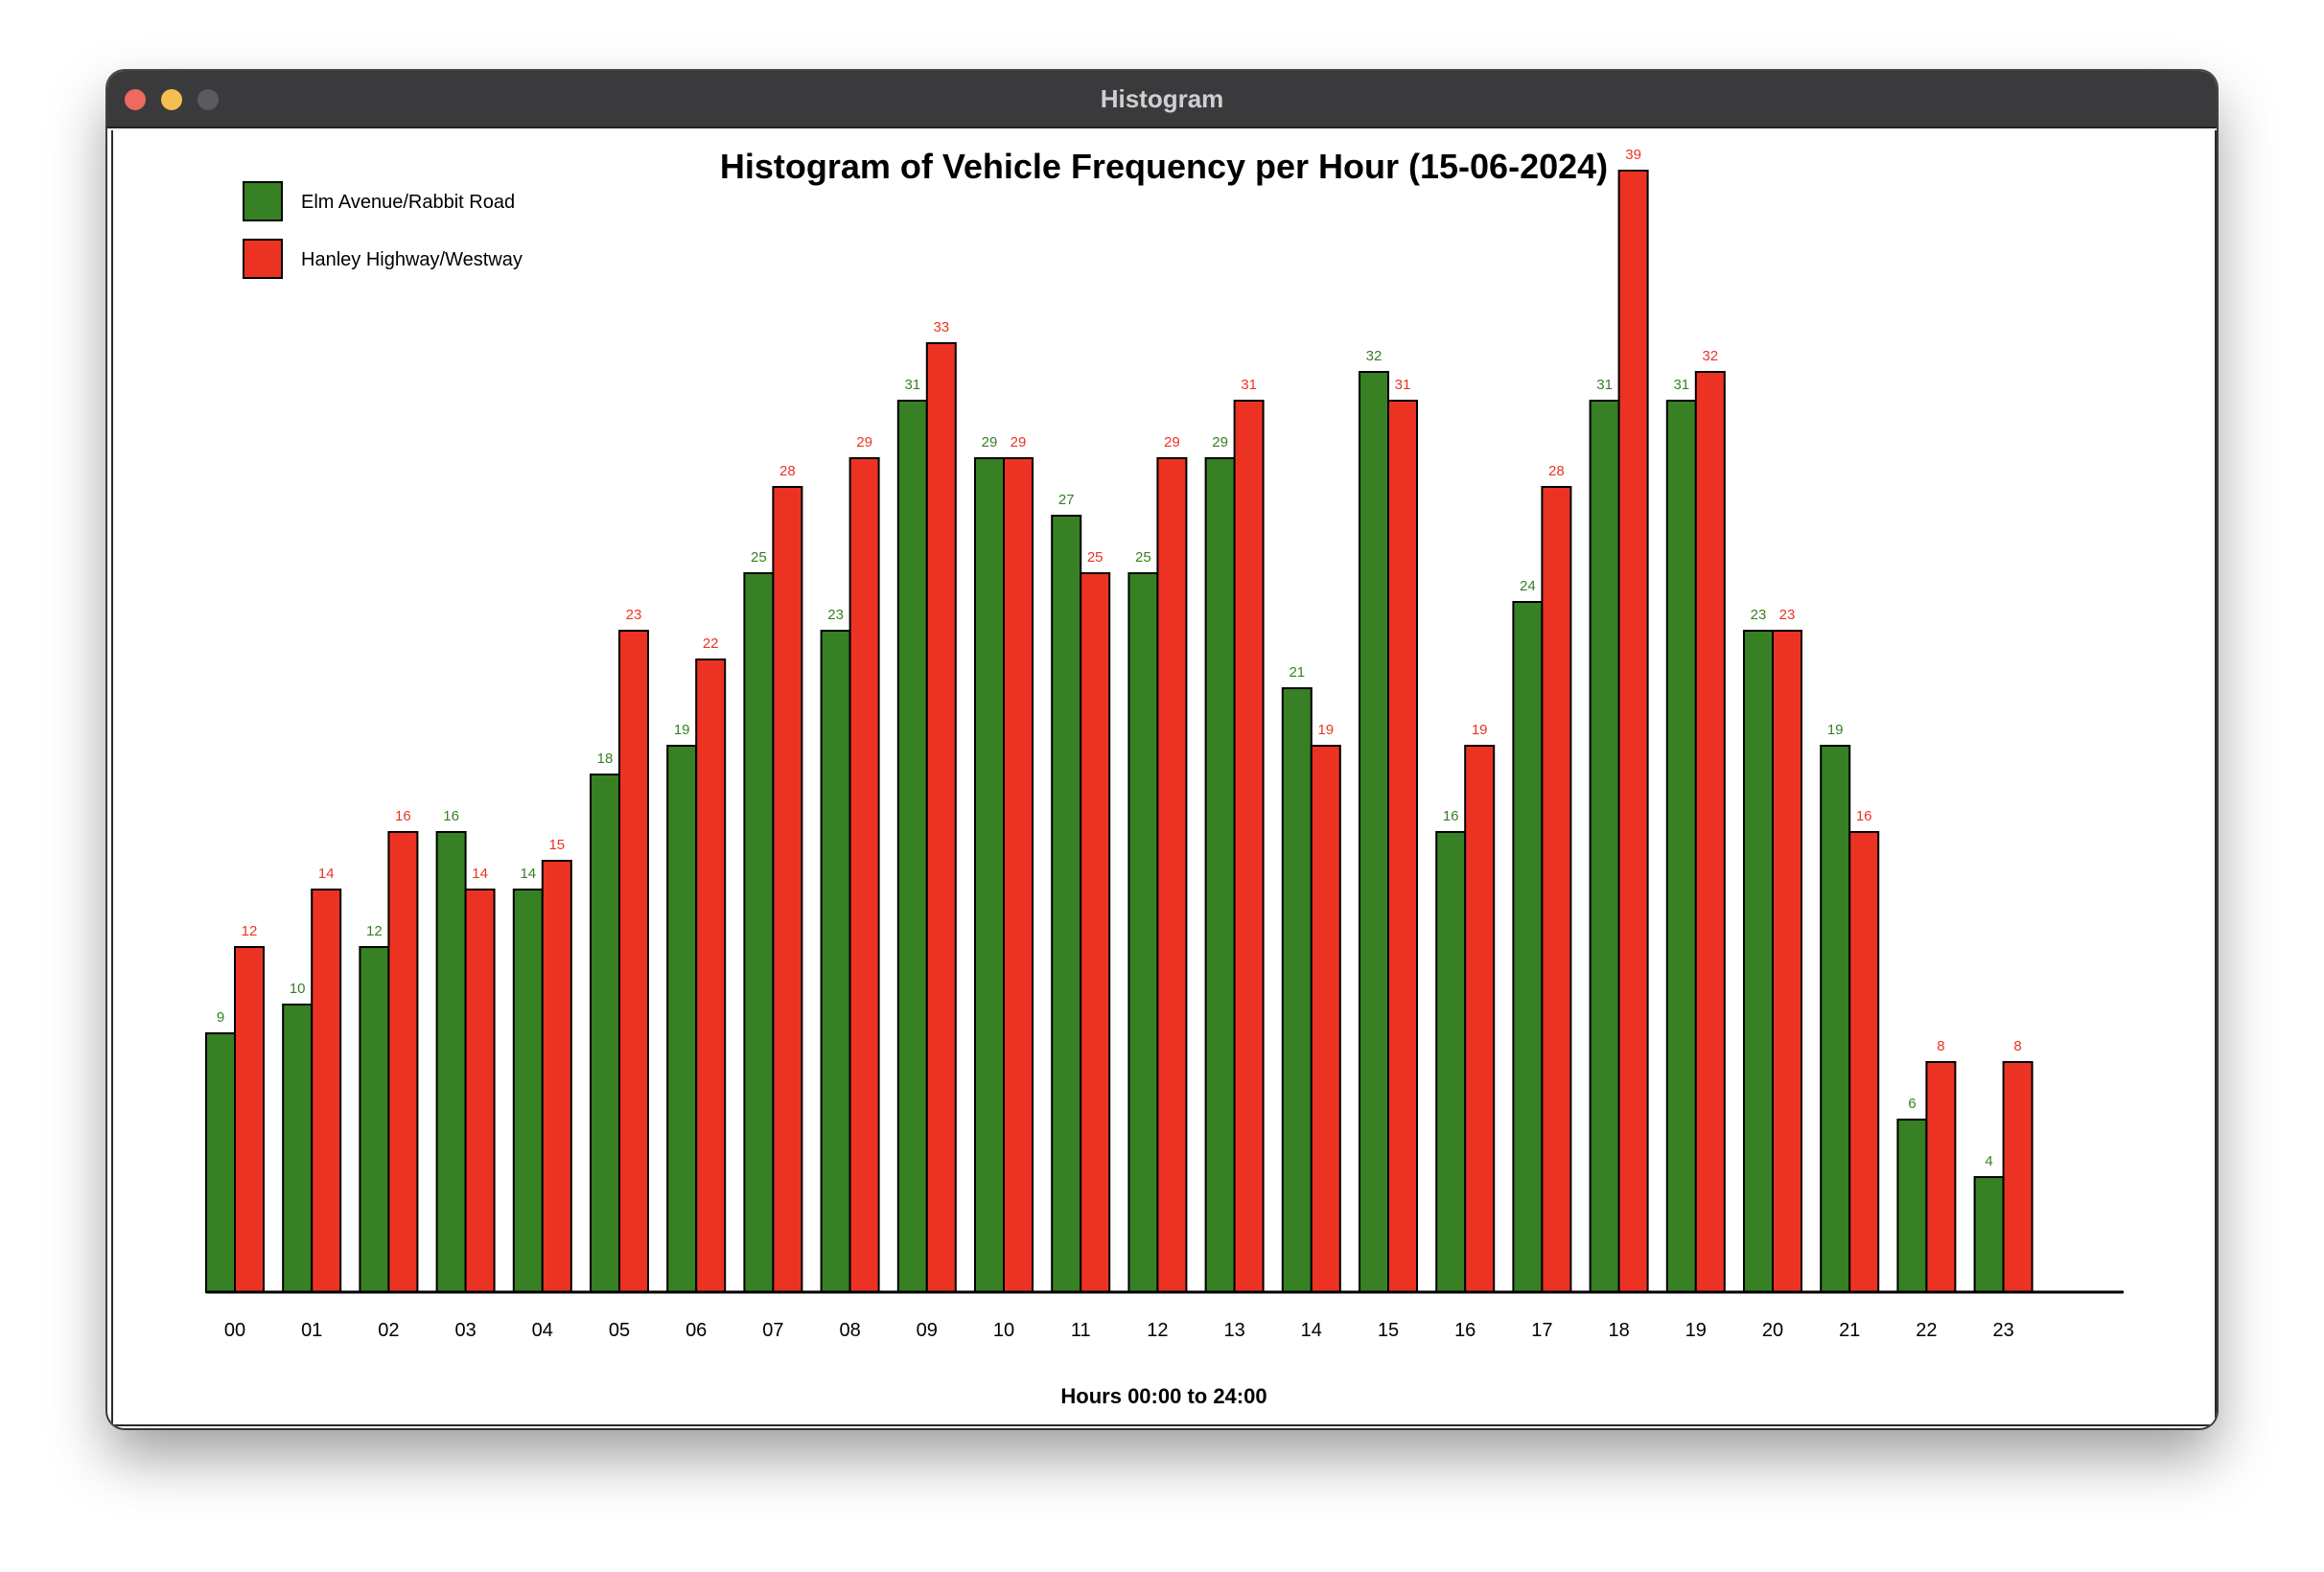  I want to click on legend-label-0: Elm Avenue/Rabbit Road, so click(408, 202).